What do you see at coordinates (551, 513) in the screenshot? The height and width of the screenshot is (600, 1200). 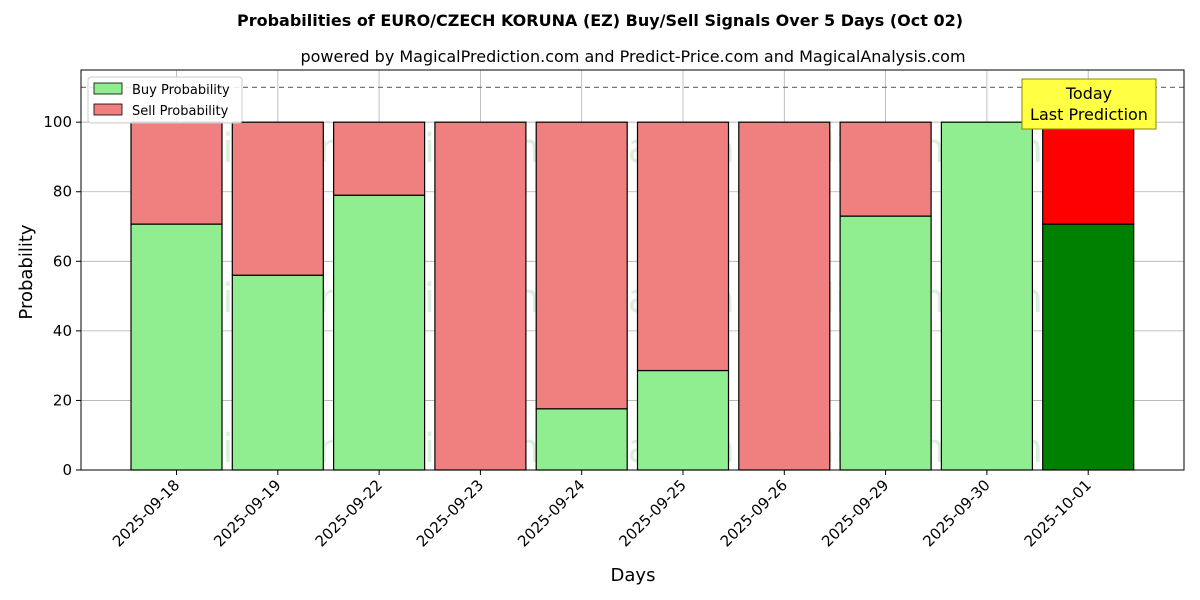 I see `x-tick-label: 2025-09-24` at bounding box center [551, 513].